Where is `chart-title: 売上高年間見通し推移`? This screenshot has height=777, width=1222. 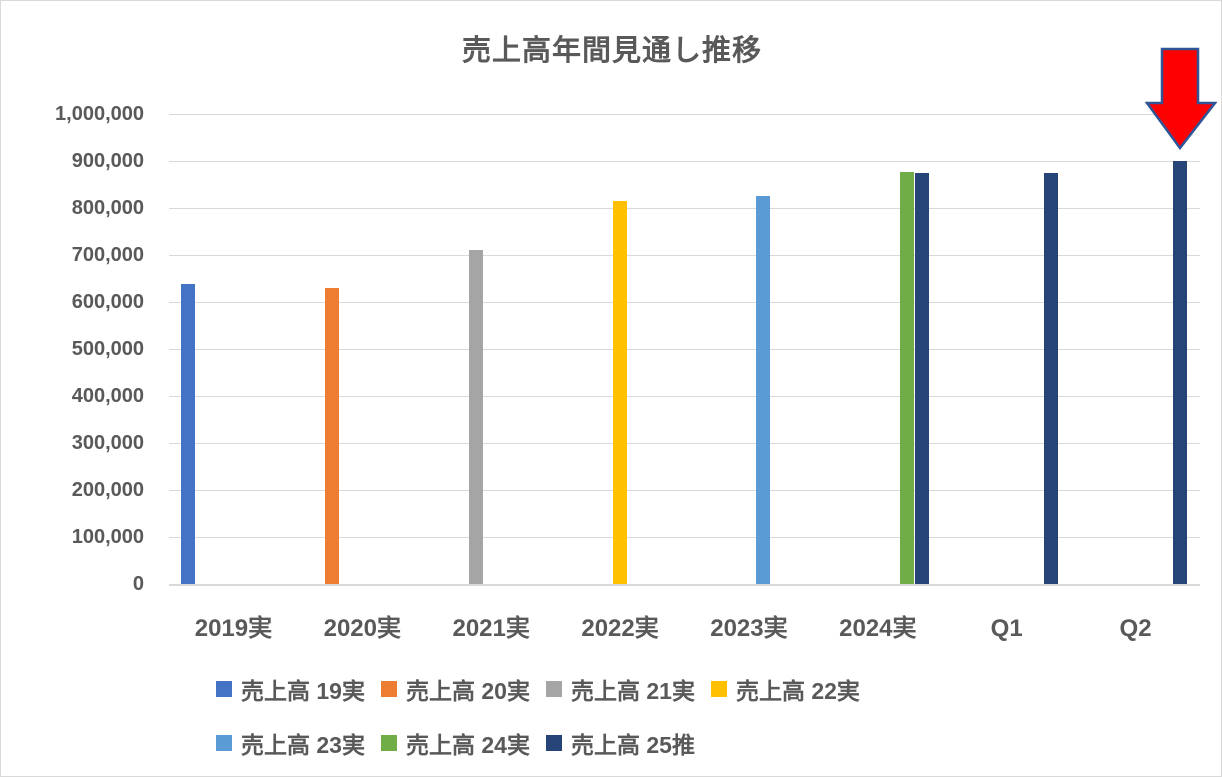 chart-title: 売上高年間見通し推移 is located at coordinates (611, 51).